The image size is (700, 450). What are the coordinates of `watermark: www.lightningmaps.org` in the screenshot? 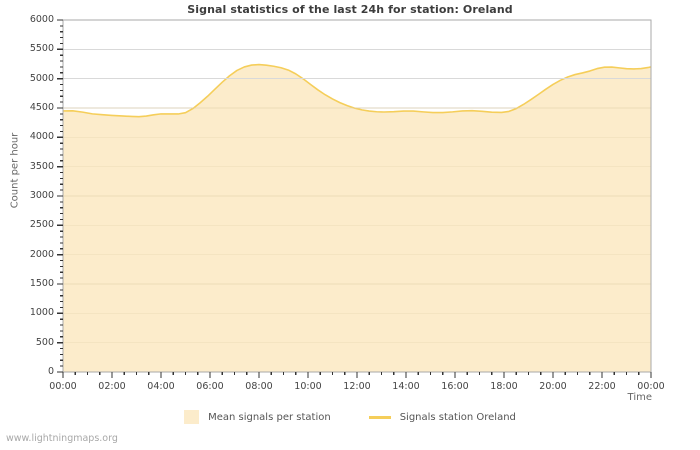 It's located at (62, 438).